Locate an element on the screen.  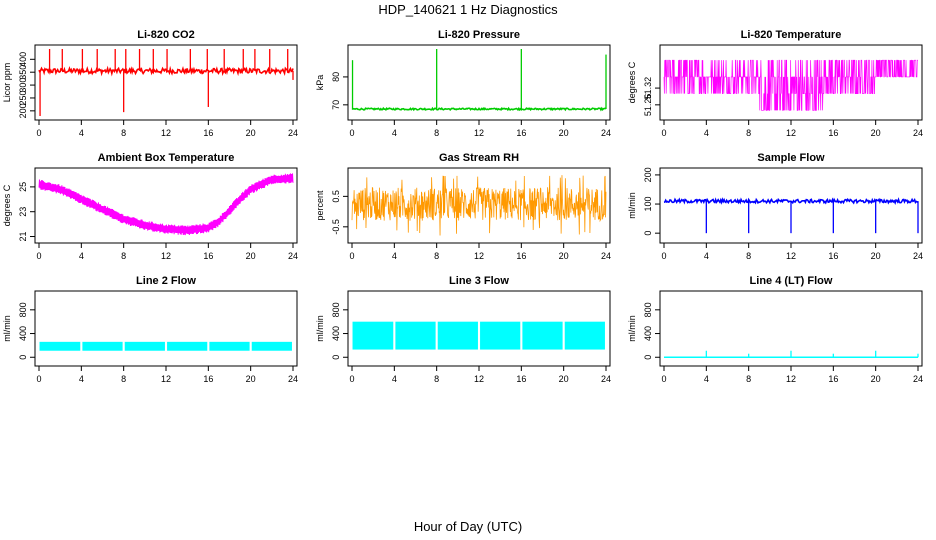
panel-title: Line 2 Flow is located at coordinates (166, 281).